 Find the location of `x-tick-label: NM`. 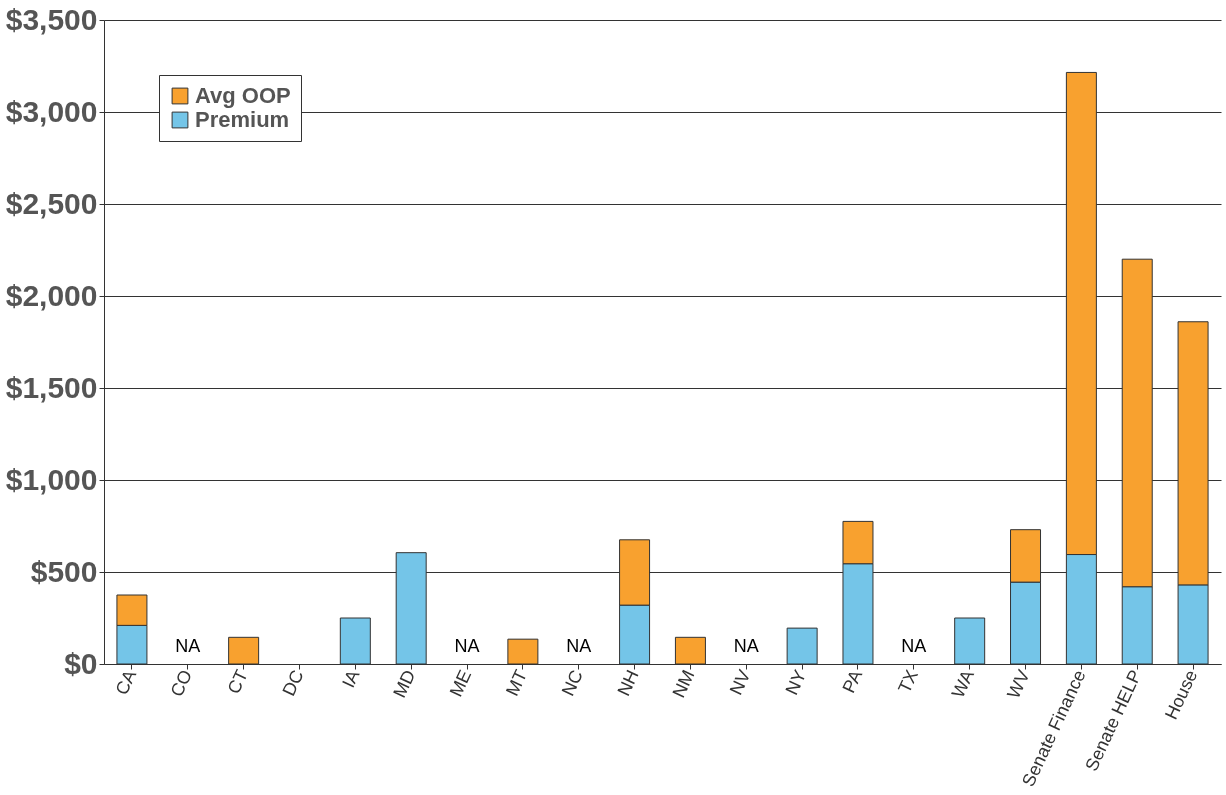

x-tick-label: NM is located at coordinates (683, 683).